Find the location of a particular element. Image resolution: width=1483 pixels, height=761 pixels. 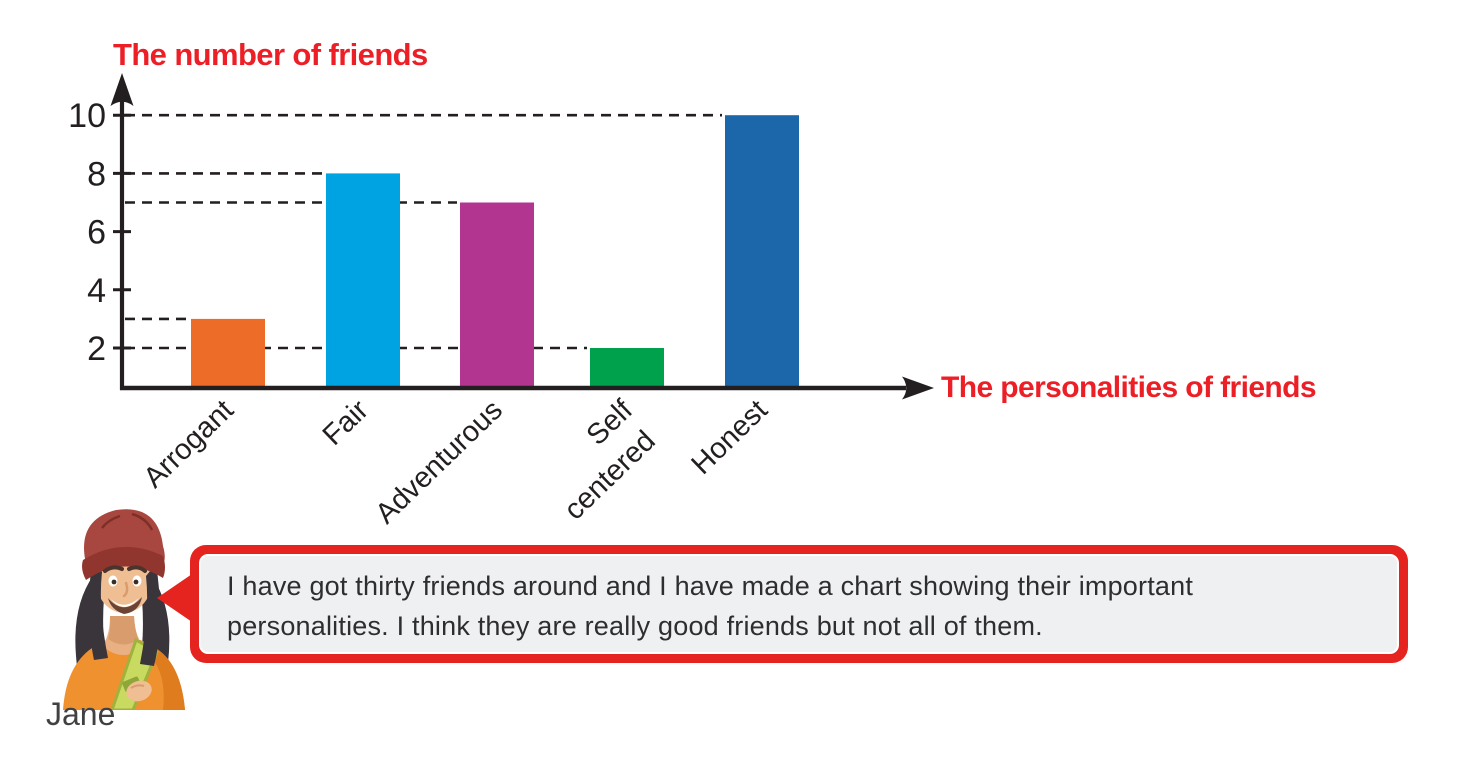

y-axis-title: The number of friends is located at coordinates (270, 54).